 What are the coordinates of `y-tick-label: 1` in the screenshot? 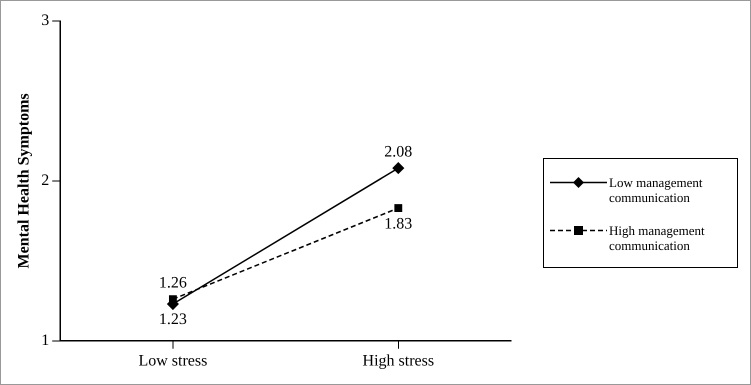 It's located at (45, 341).